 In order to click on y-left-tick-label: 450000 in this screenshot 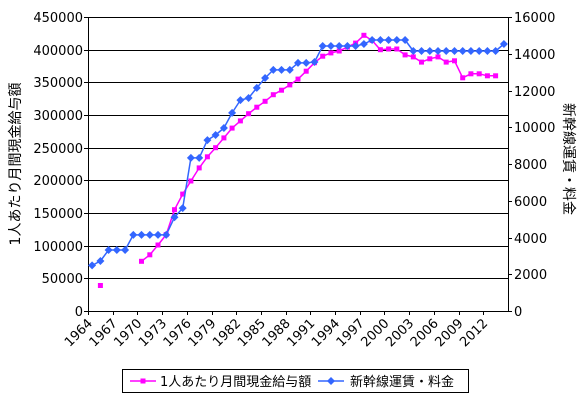, I will do `click(58, 18)`.